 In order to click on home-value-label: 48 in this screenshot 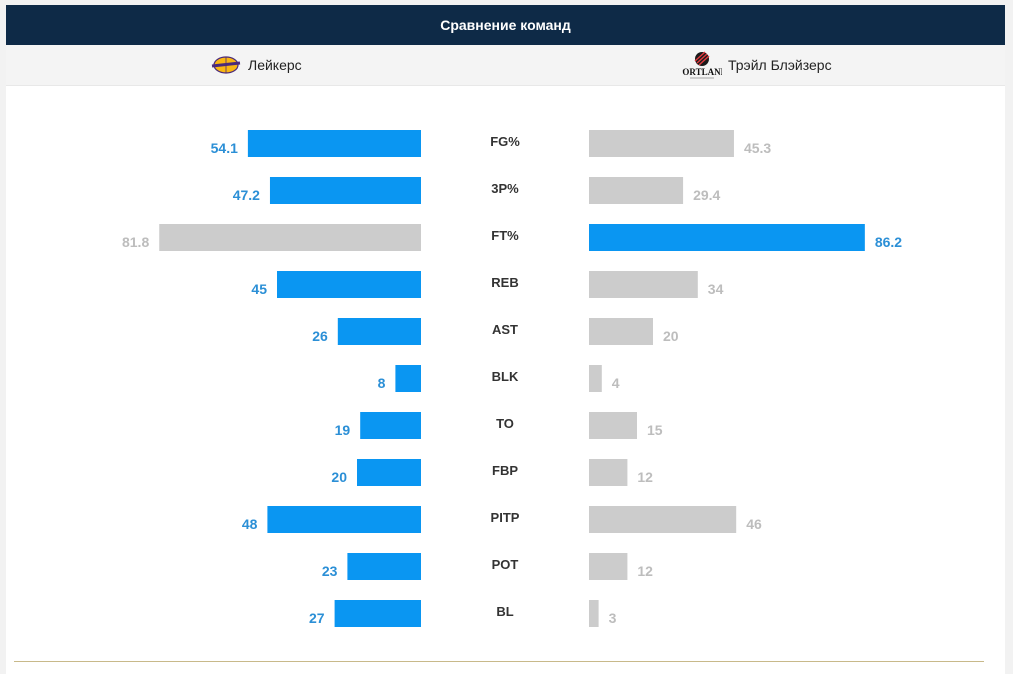, I will do `click(250, 524)`.